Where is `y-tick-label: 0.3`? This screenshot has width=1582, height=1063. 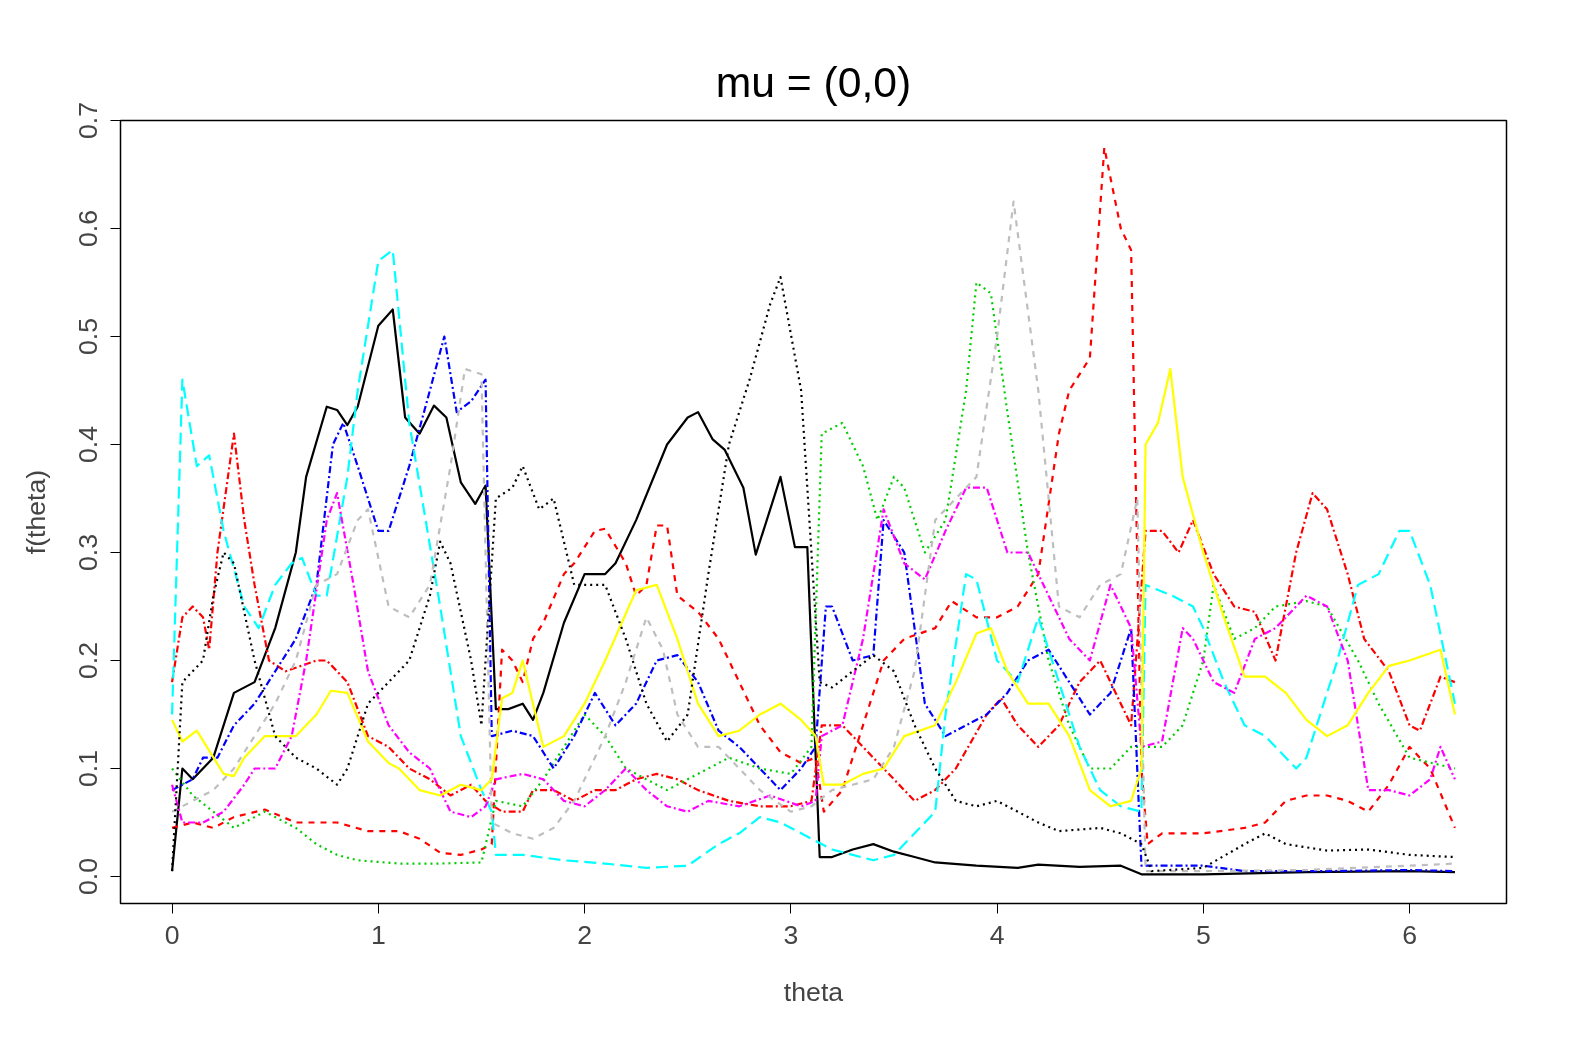 y-tick-label: 0.3 is located at coordinates (87, 552).